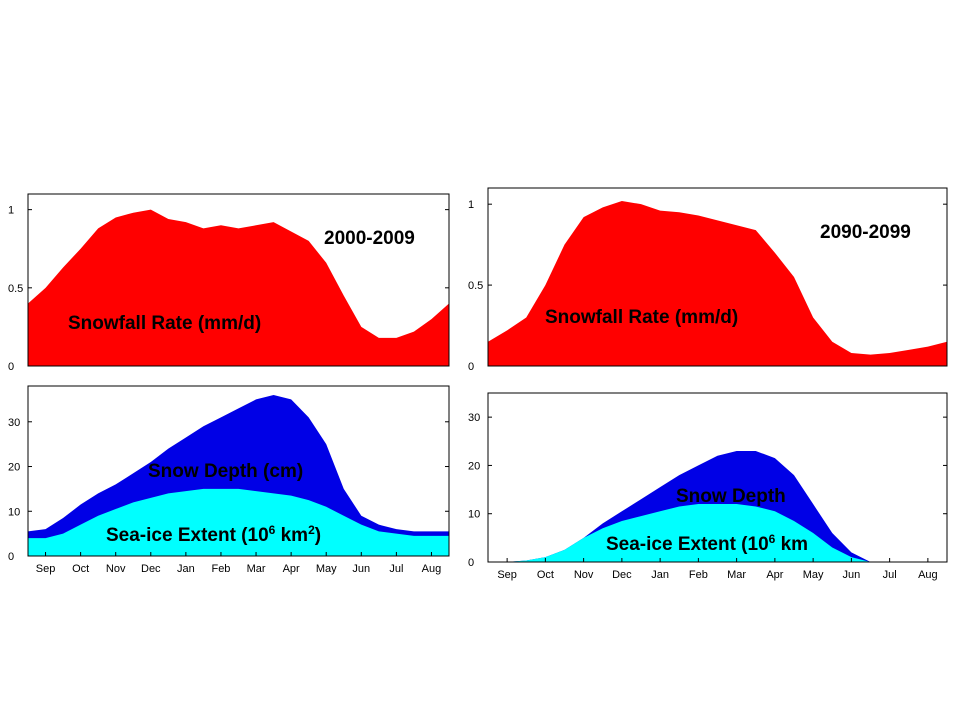  Describe the element at coordinates (326, 569) in the screenshot. I see `depth-2000-month-label: May` at that location.